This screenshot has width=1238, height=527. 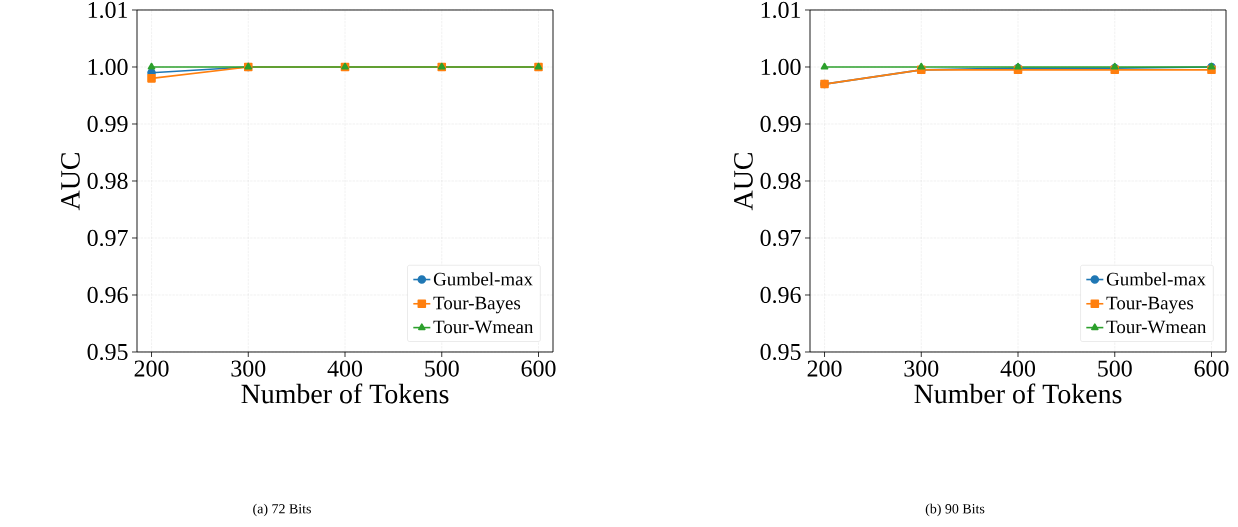 I want to click on text: (a) 72 Bits, so click(x=282, y=510).